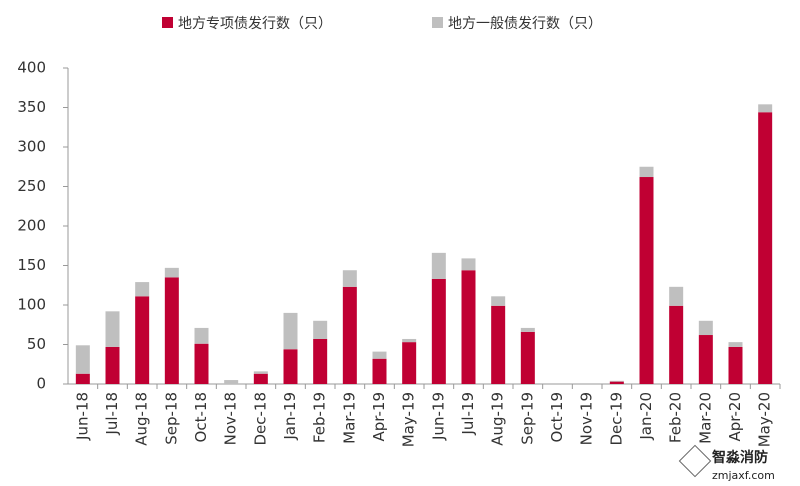  Describe the element at coordinates (676, 417) in the screenshot. I see `x-tick-label: Feb-20` at that location.